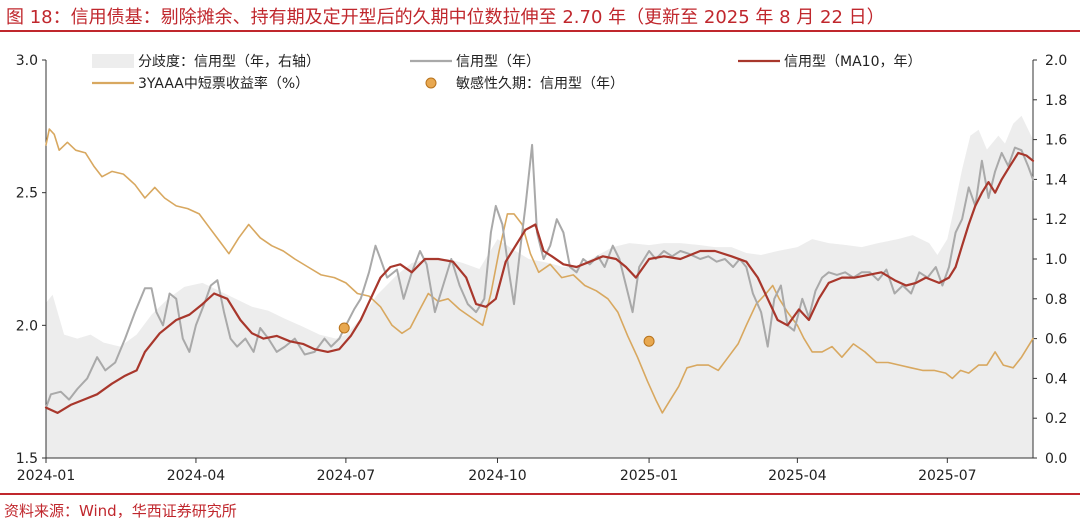 This screenshot has width=1080, height=522. Describe the element at coordinates (947, 476) in the screenshot. I see `x-tick-label: 2025-07` at that location.